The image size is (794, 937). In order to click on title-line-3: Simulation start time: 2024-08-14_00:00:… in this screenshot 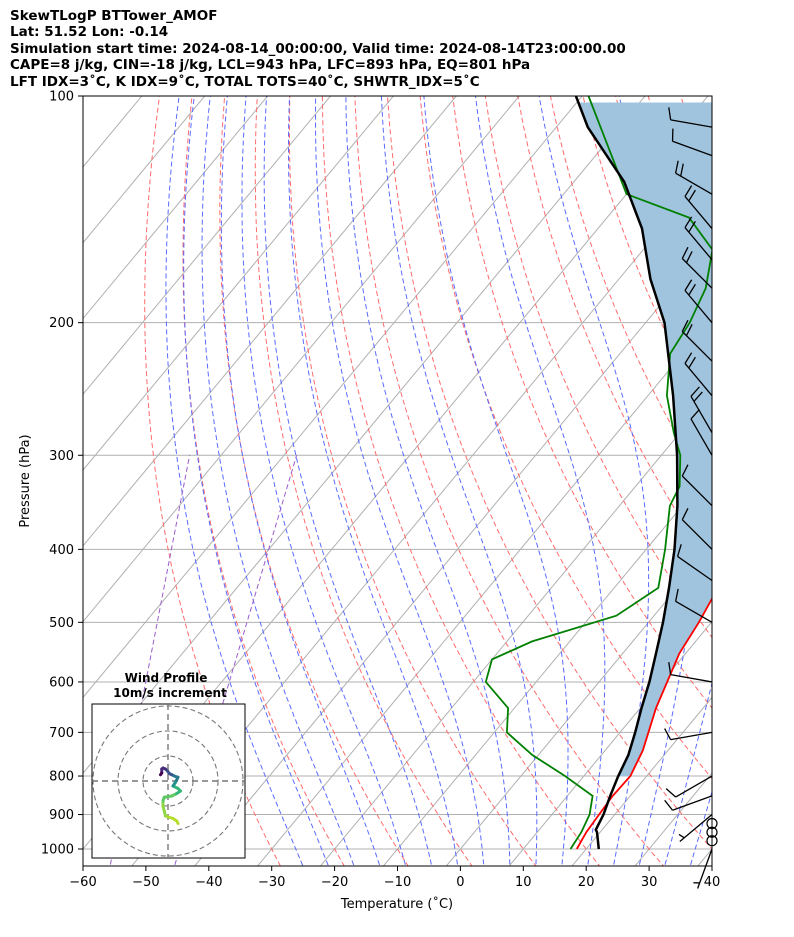, I will do `click(318, 48)`.